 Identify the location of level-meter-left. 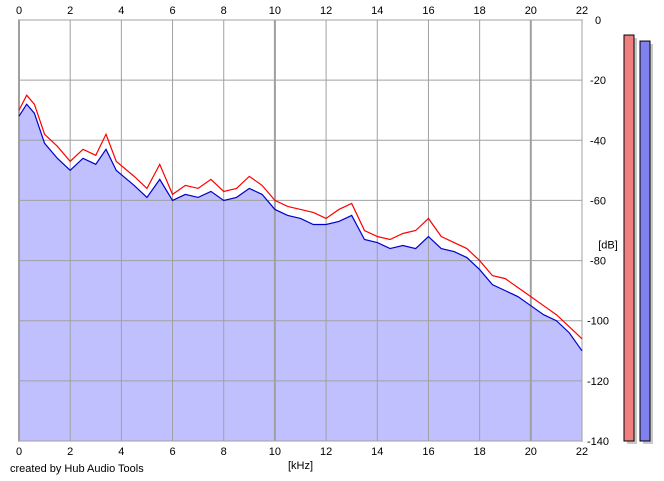
(629, 238).